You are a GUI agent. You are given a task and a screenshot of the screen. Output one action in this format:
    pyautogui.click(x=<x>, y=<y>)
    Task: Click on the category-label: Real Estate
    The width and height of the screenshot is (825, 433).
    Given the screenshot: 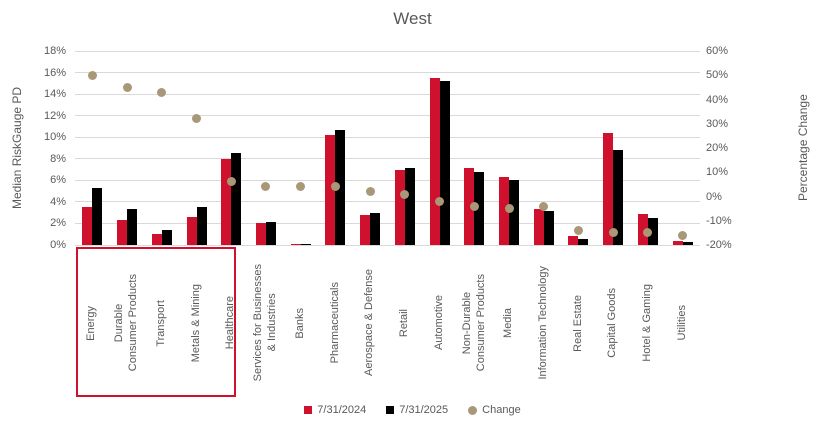 What is the action you would take?
    pyautogui.click(x=578, y=323)
    